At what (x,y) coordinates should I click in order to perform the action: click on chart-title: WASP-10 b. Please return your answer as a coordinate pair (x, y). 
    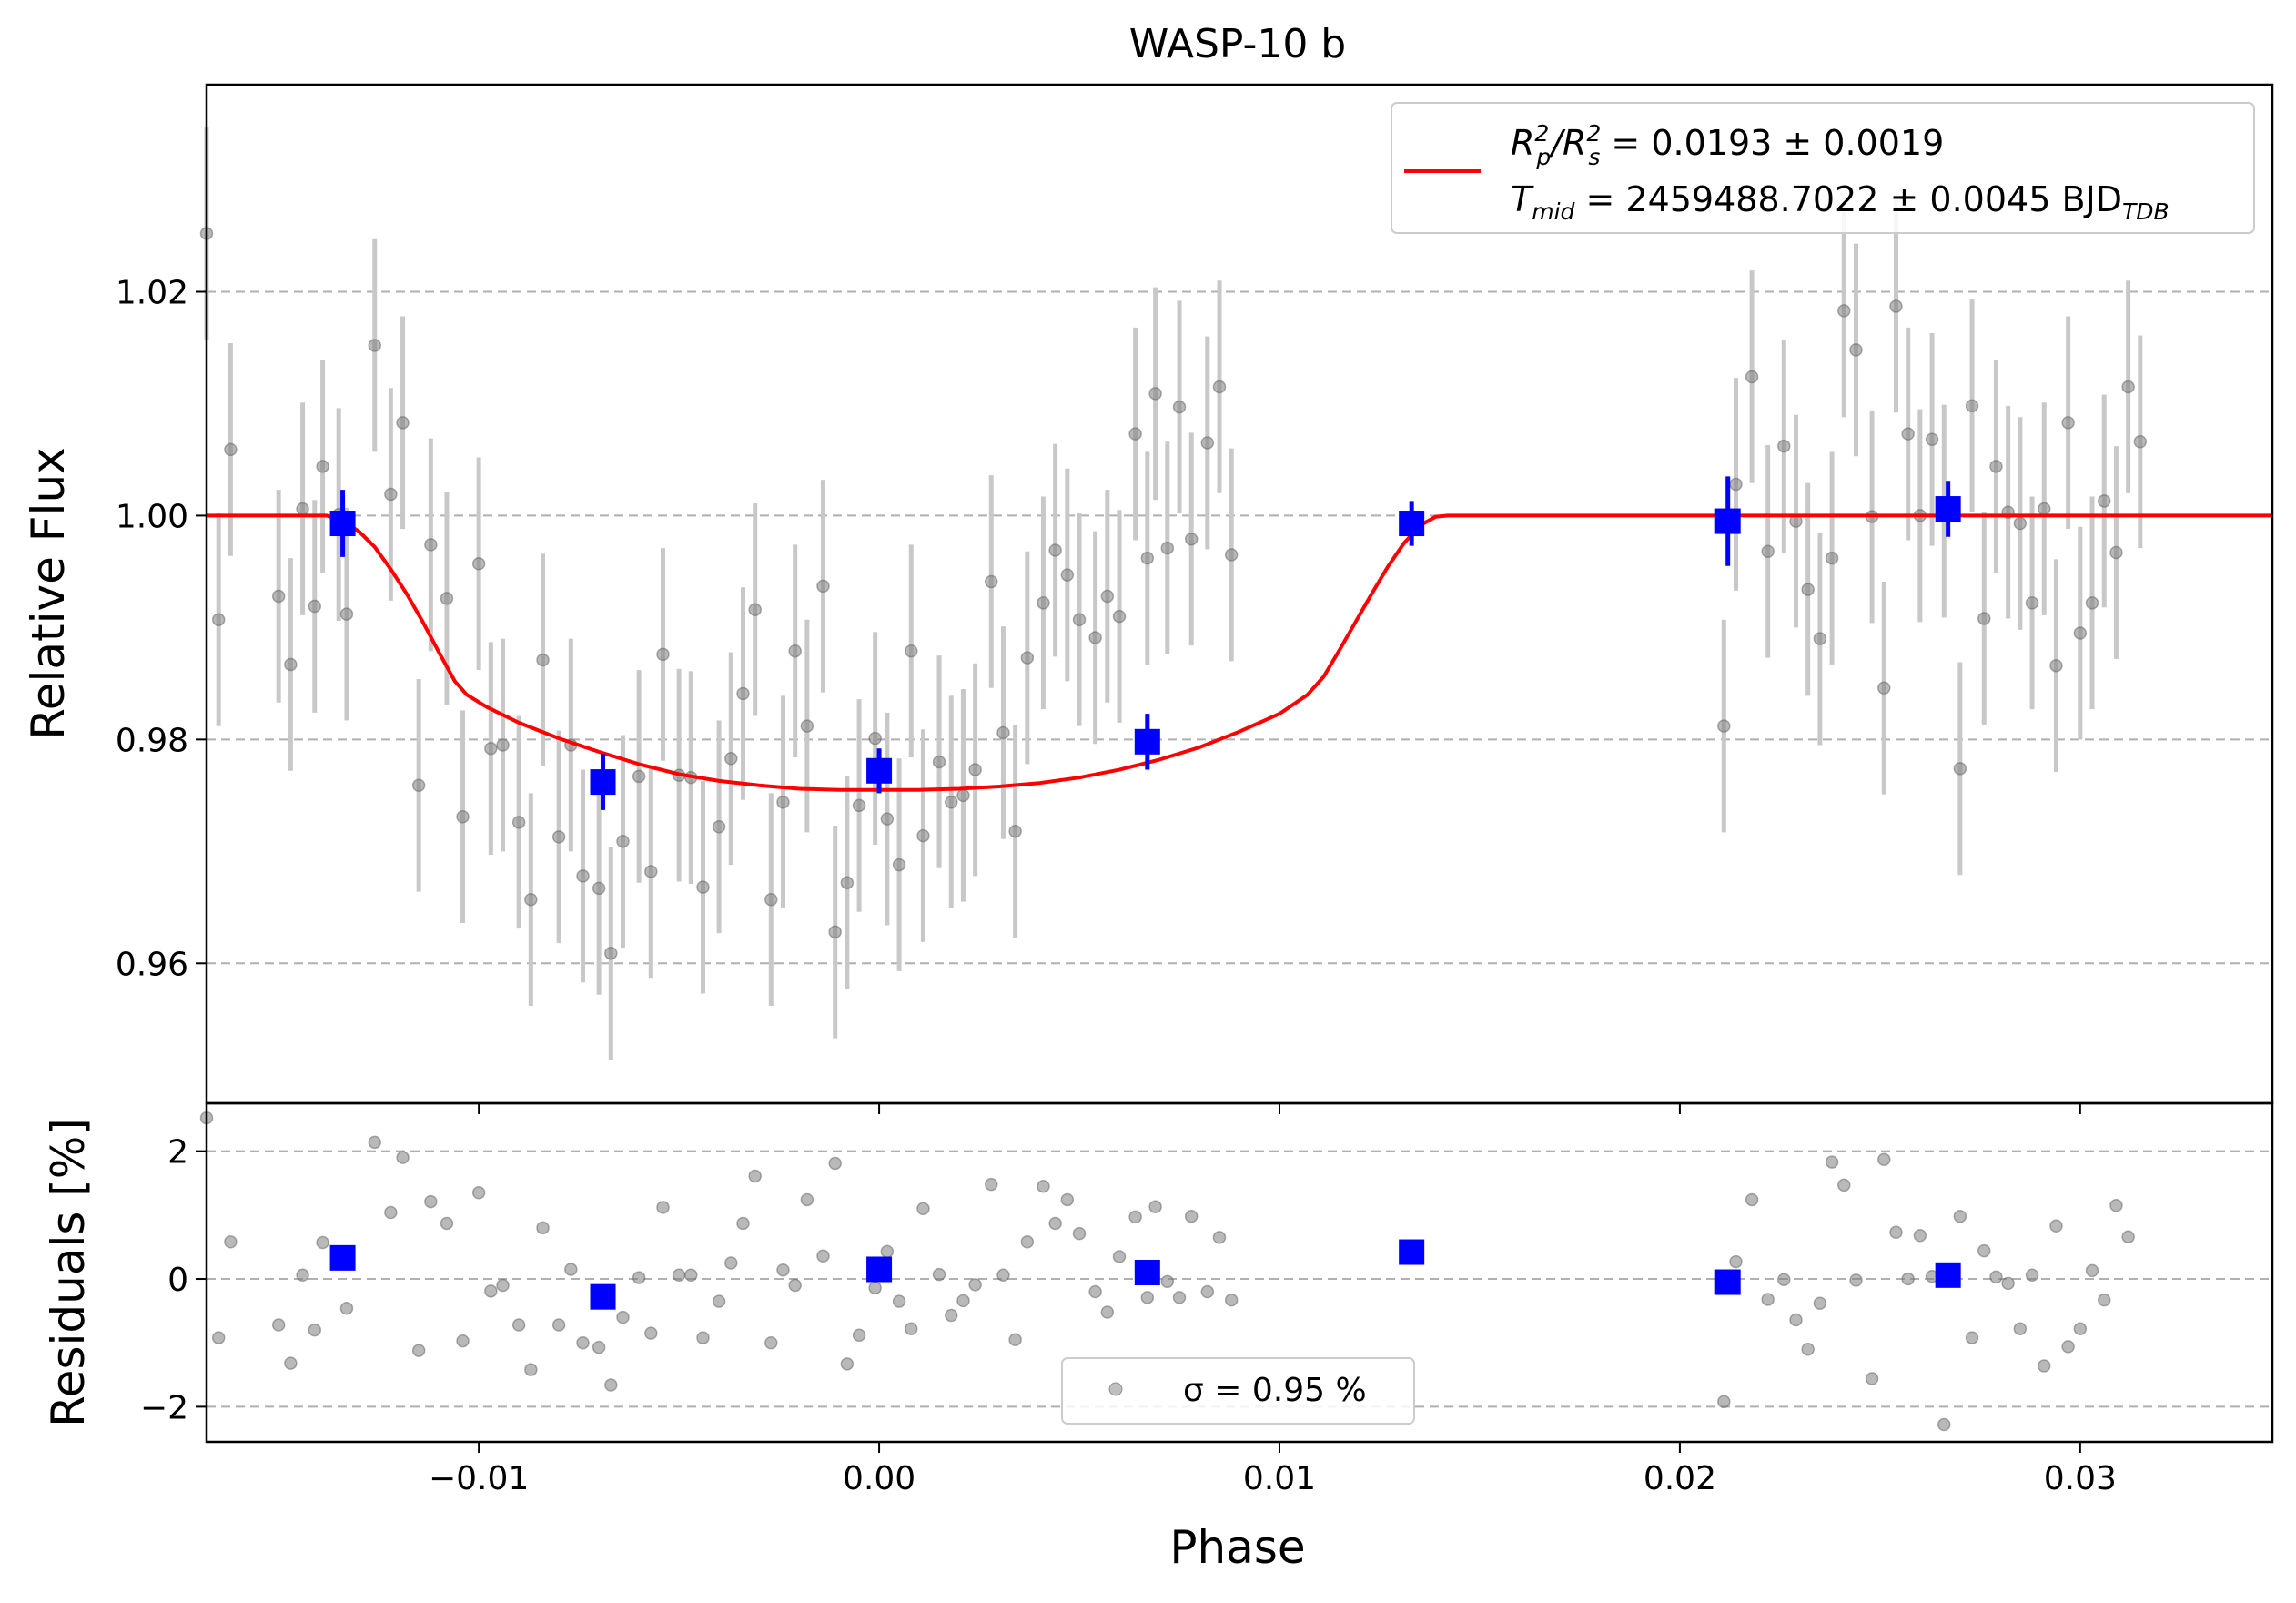
    Looking at the image, I should click on (1238, 44).